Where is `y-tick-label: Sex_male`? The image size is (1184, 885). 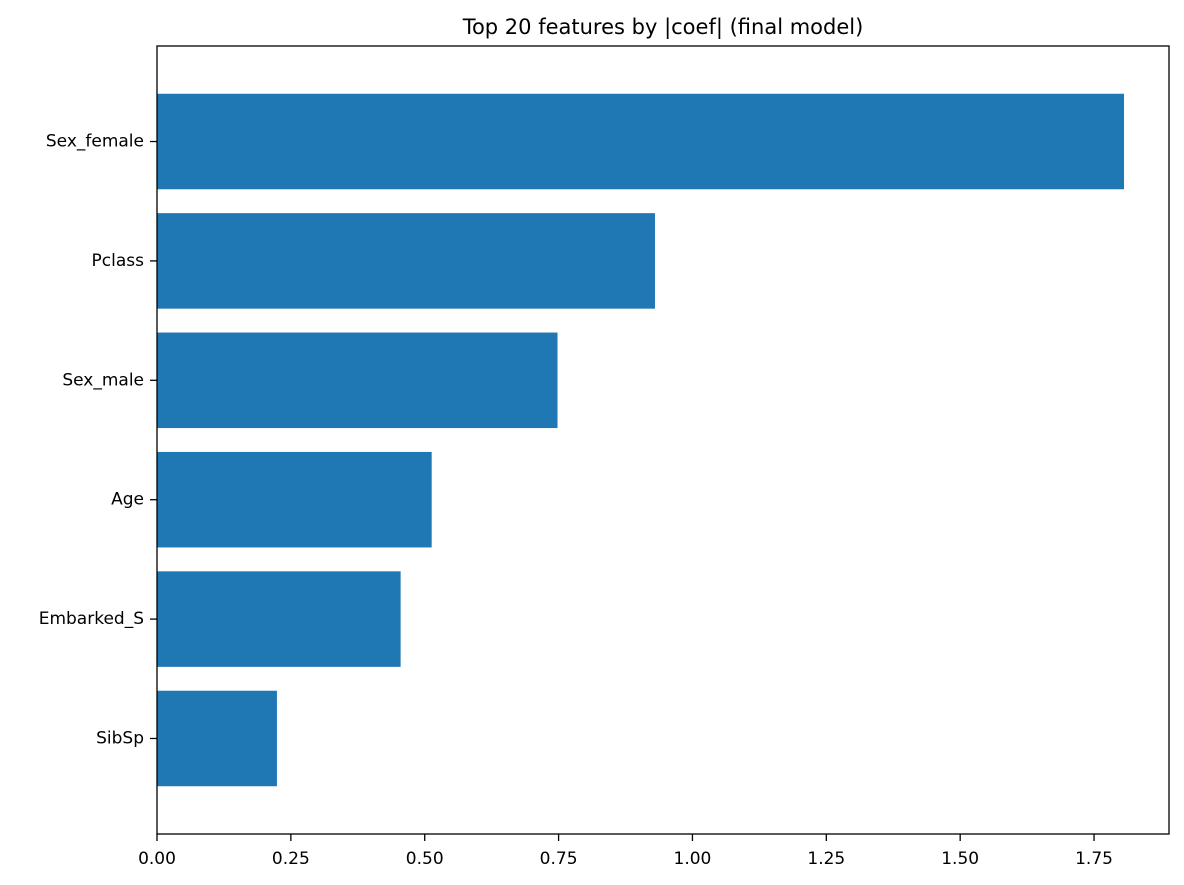 y-tick-label: Sex_male is located at coordinates (103, 380).